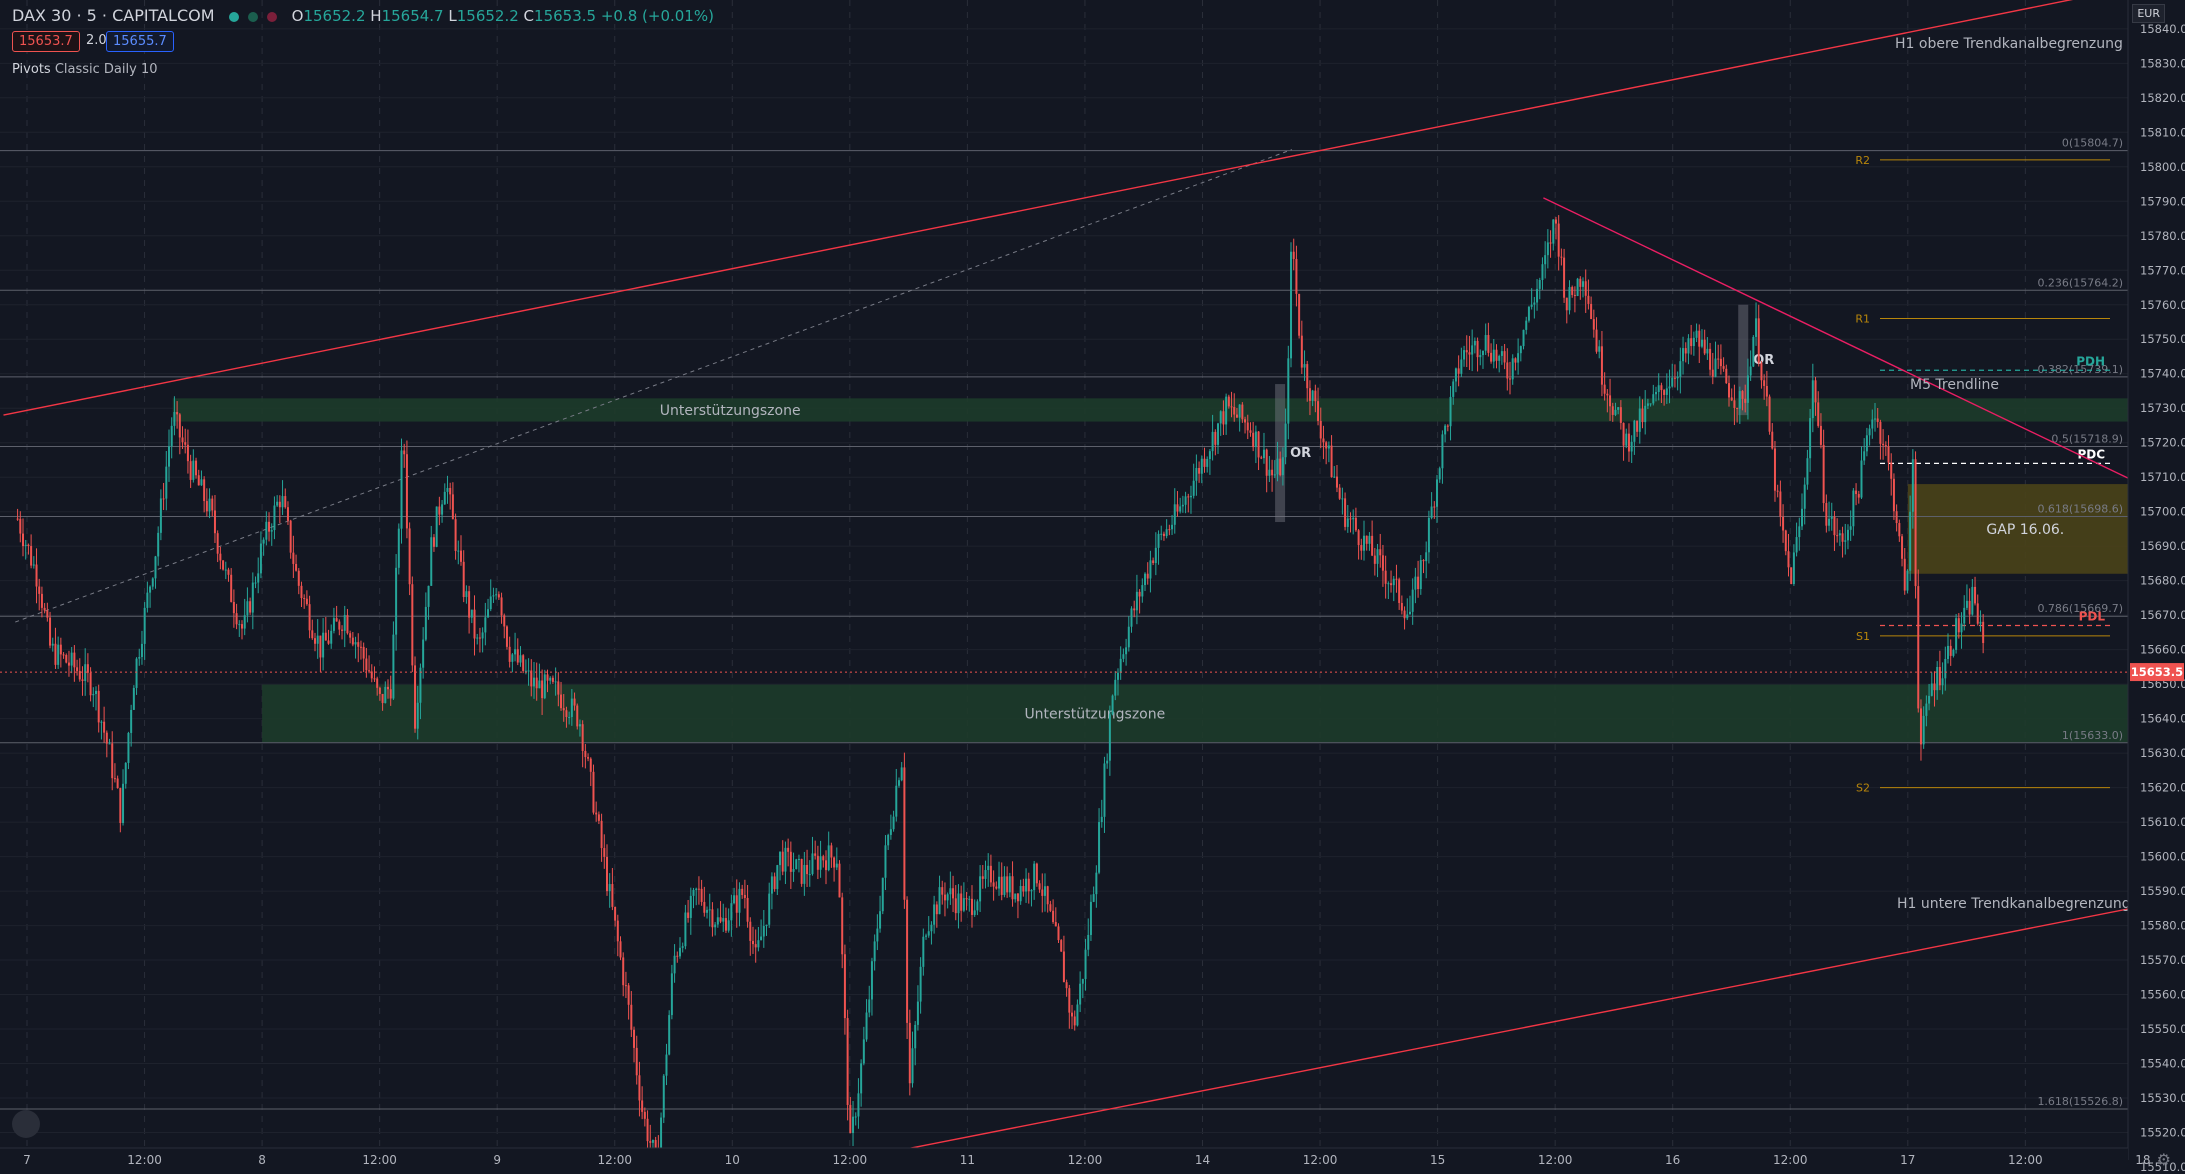  I want to click on opening-range-box, so click(1743, 360).